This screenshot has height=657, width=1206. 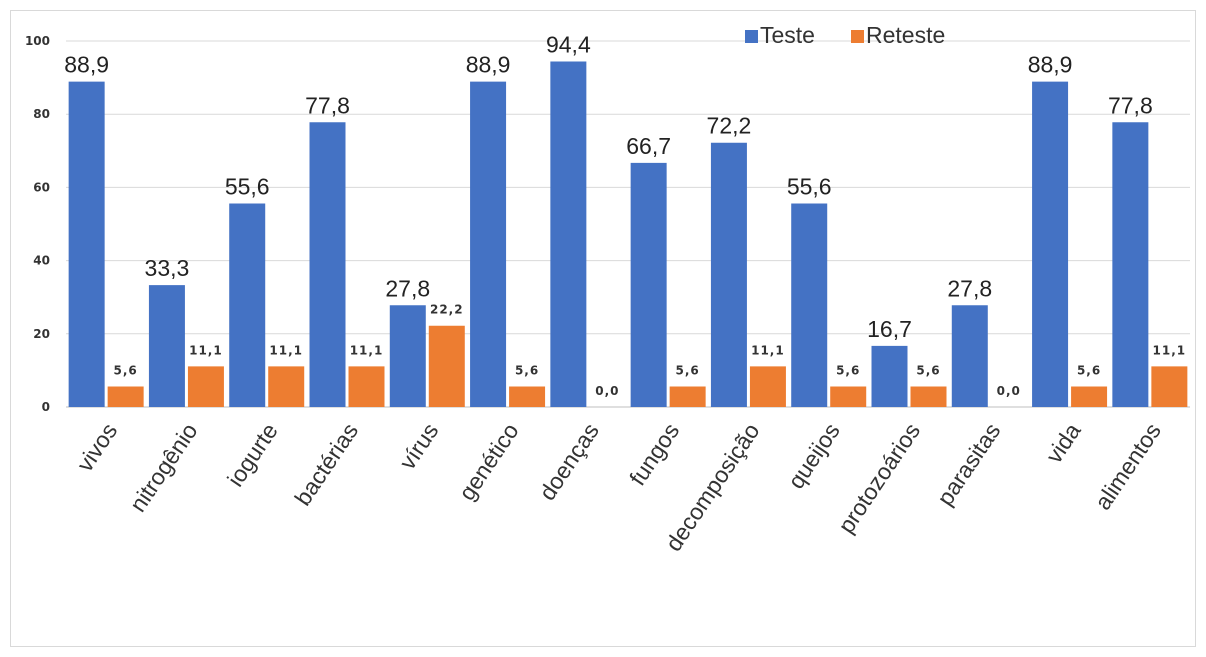 What do you see at coordinates (489, 461) in the screenshot?
I see `x-category-label: genético` at bounding box center [489, 461].